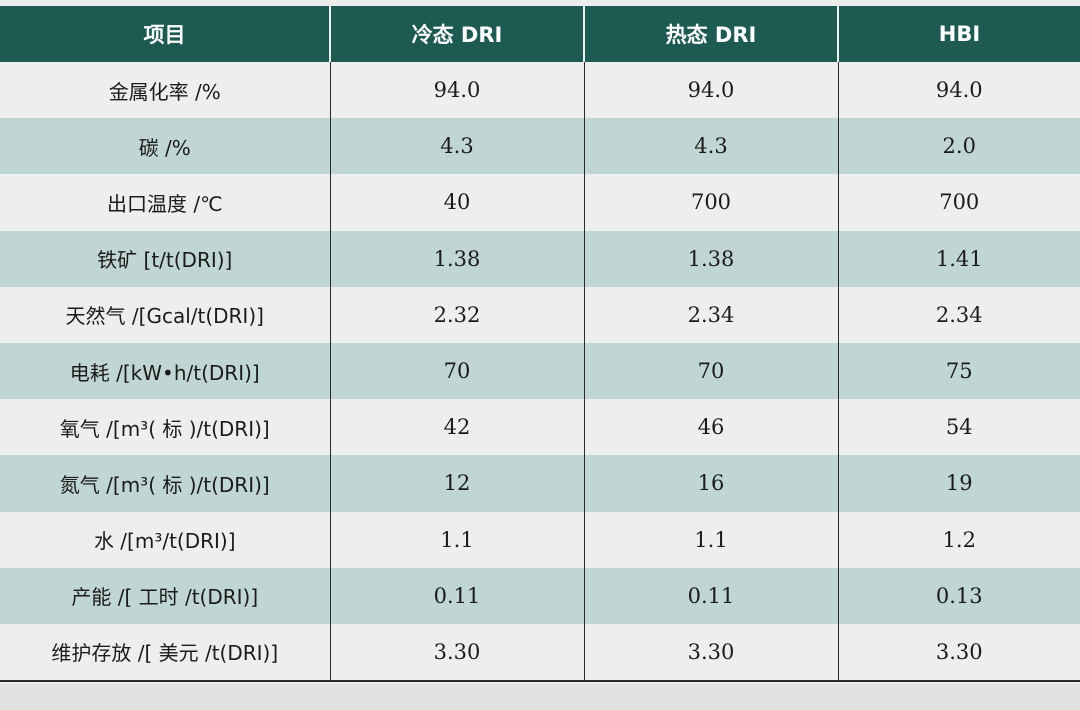  I want to click on cell-cold-dri: 1.38, so click(457, 258).